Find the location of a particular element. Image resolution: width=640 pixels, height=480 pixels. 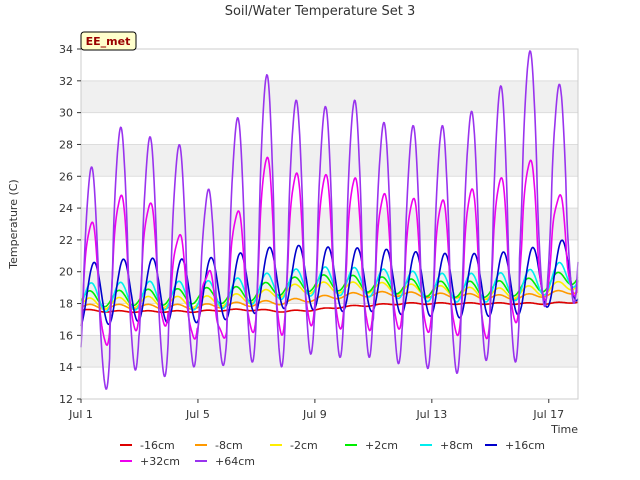

legend-label--8cm: -8cm is located at coordinates (229, 445).